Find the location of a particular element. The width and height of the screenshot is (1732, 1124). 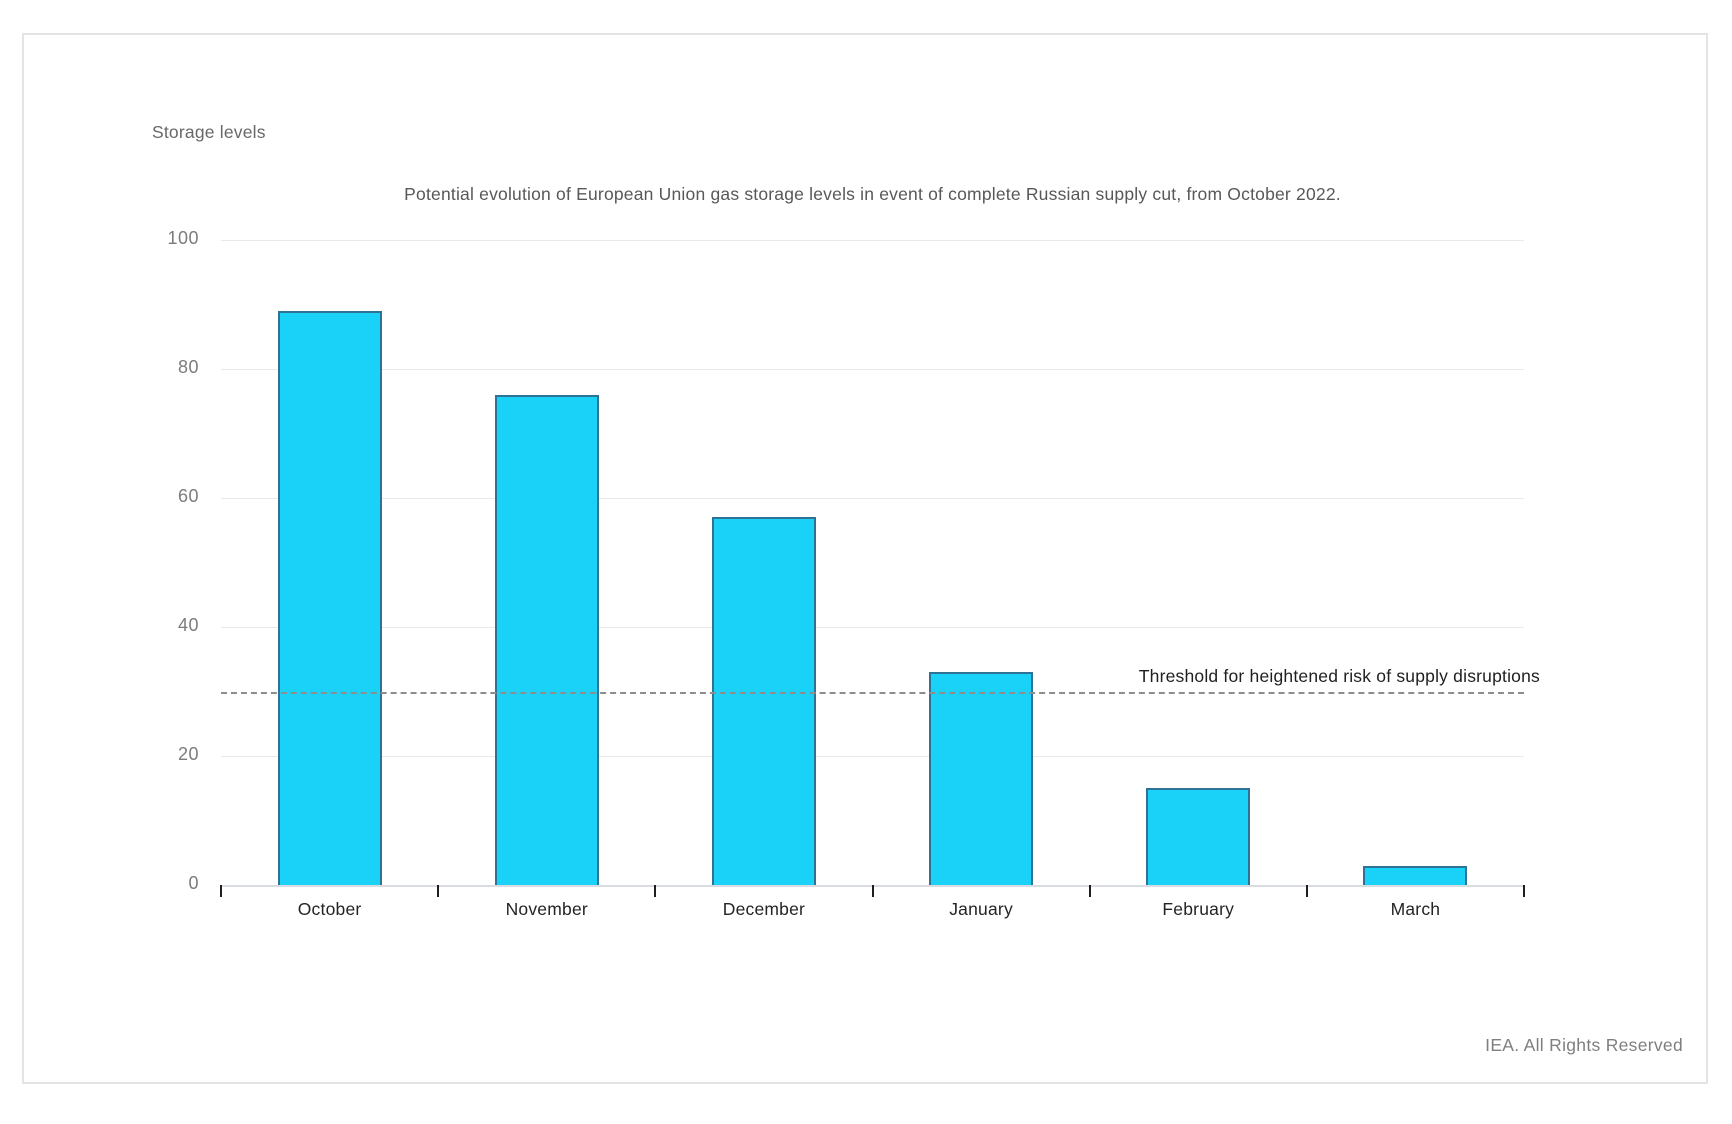

bar-march is located at coordinates (1415, 875).